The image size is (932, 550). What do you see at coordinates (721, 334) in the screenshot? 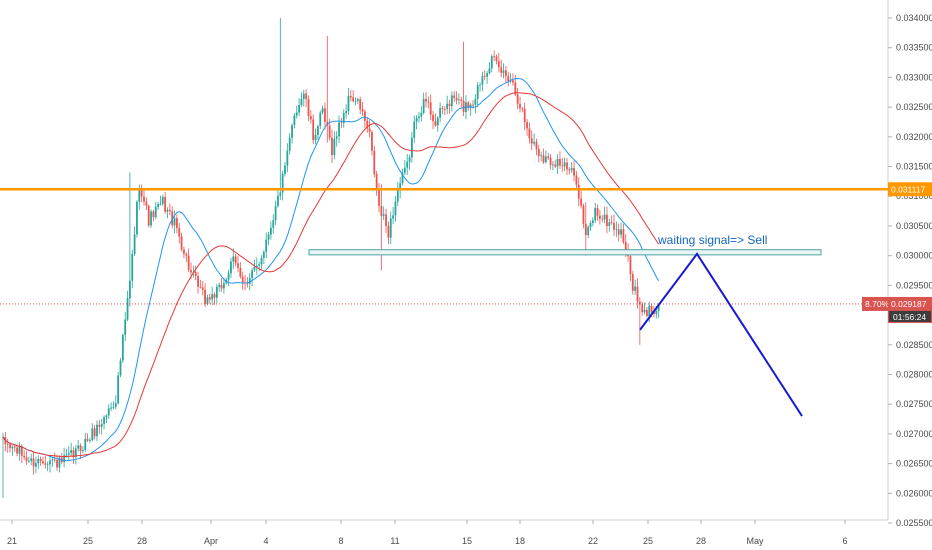
I see `projection-path` at bounding box center [721, 334].